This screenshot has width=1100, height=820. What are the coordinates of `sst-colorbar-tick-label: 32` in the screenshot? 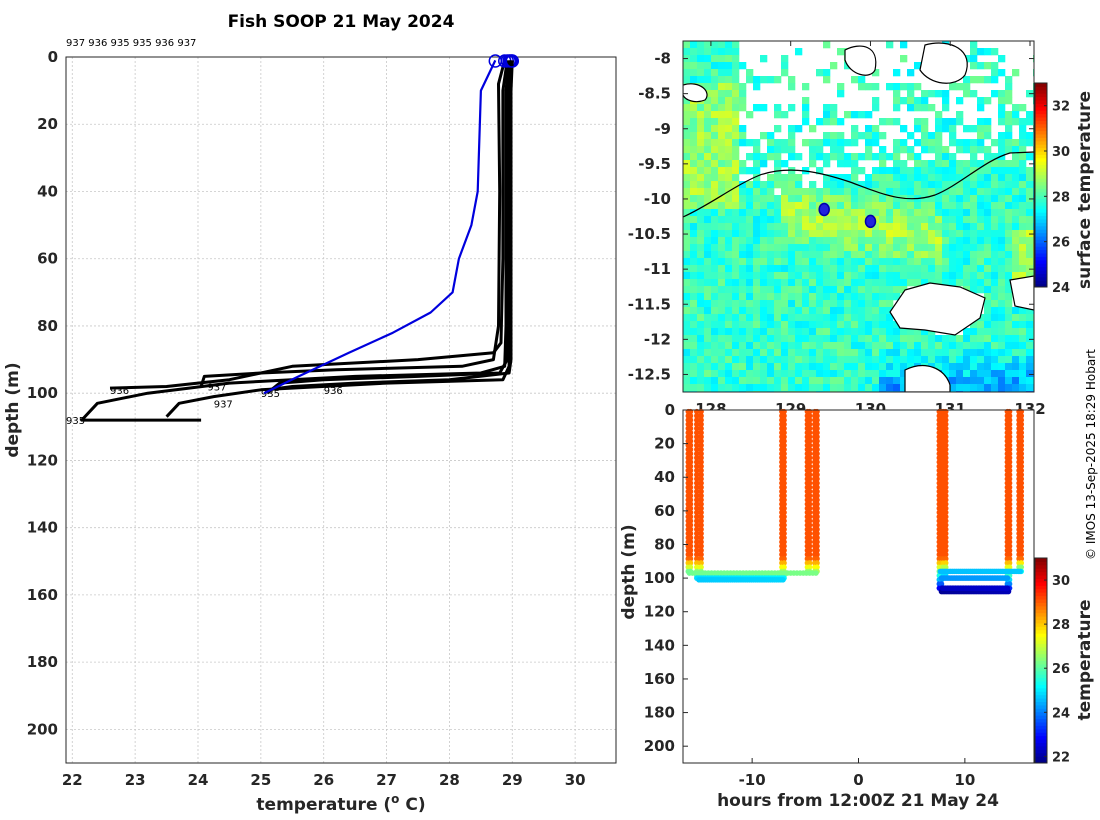 It's located at (1061, 107).